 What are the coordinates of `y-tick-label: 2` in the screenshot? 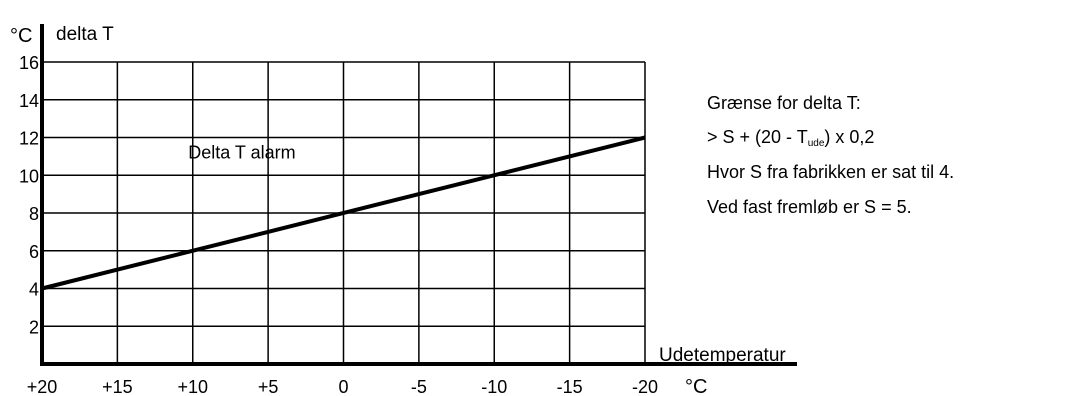 It's located at (34, 327).